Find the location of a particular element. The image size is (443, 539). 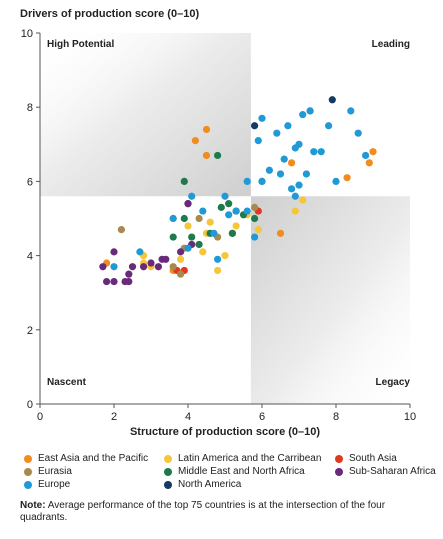

legend-label: East Asia and the Pacific is located at coordinates (93, 458).